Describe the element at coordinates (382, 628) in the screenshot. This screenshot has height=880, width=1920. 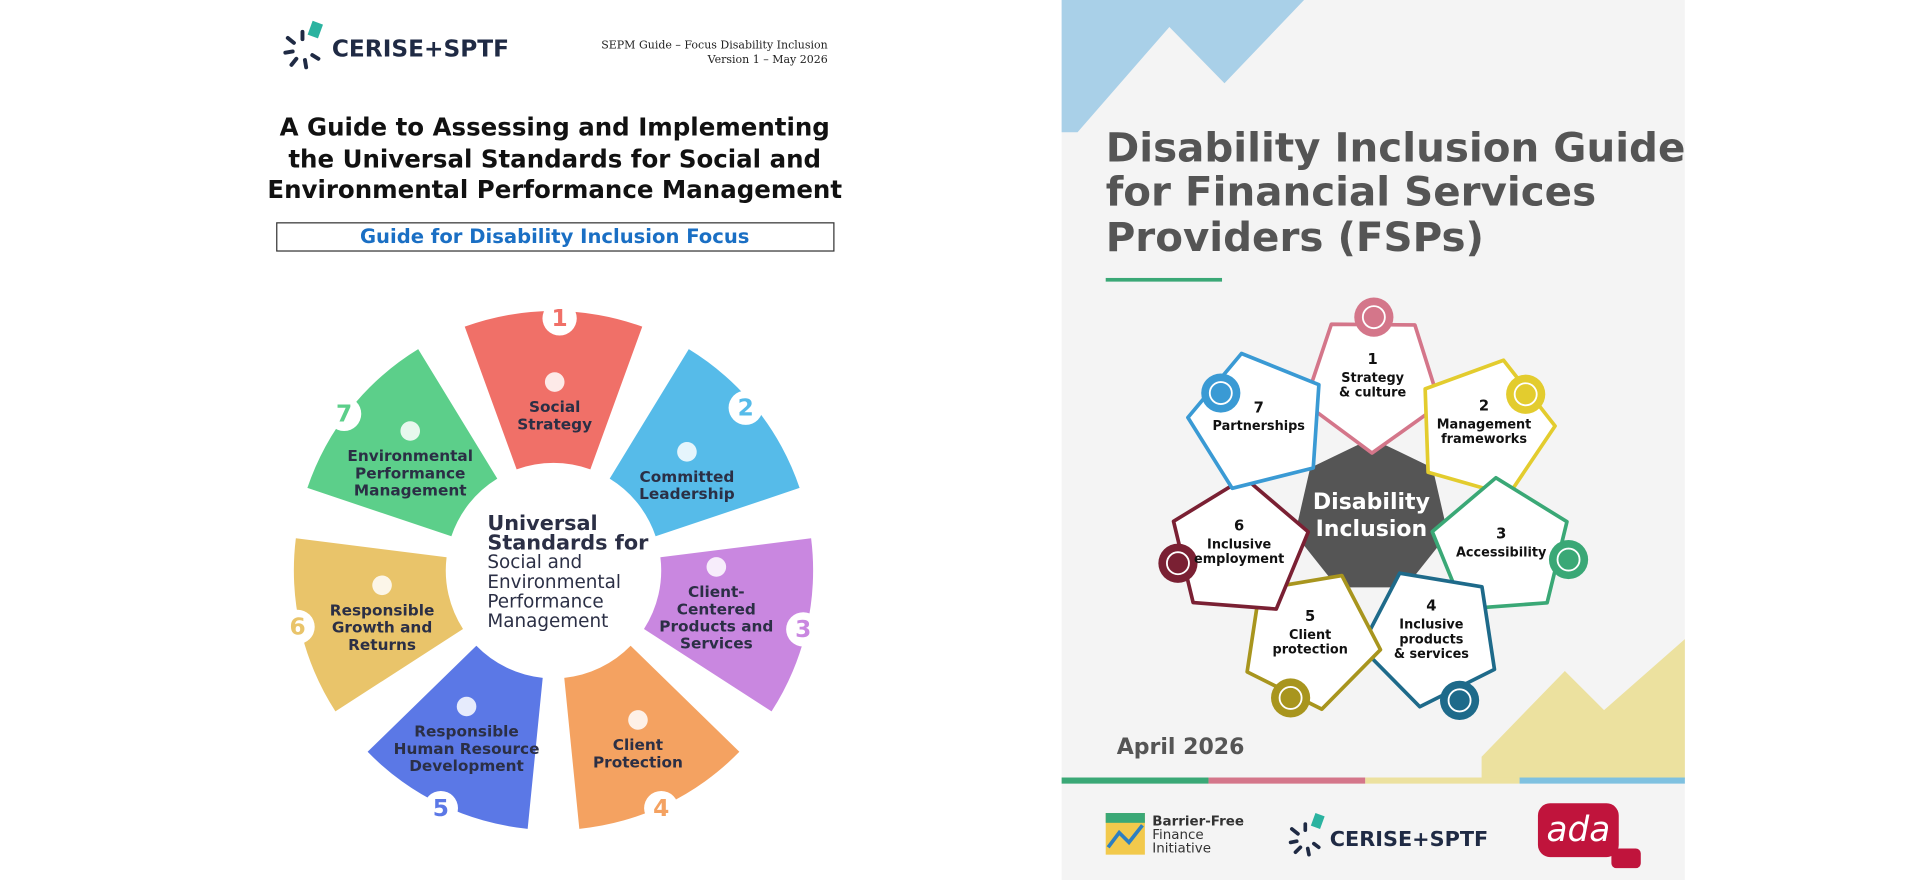
I see `segment-label: Growth and` at that location.